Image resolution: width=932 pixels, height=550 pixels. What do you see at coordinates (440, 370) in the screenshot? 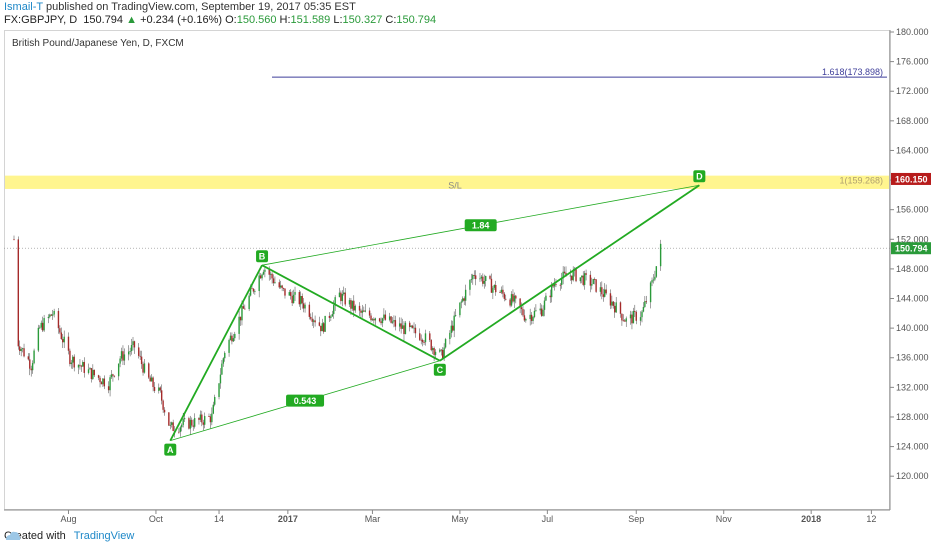
I see `pattern-point-label: C` at bounding box center [440, 370].